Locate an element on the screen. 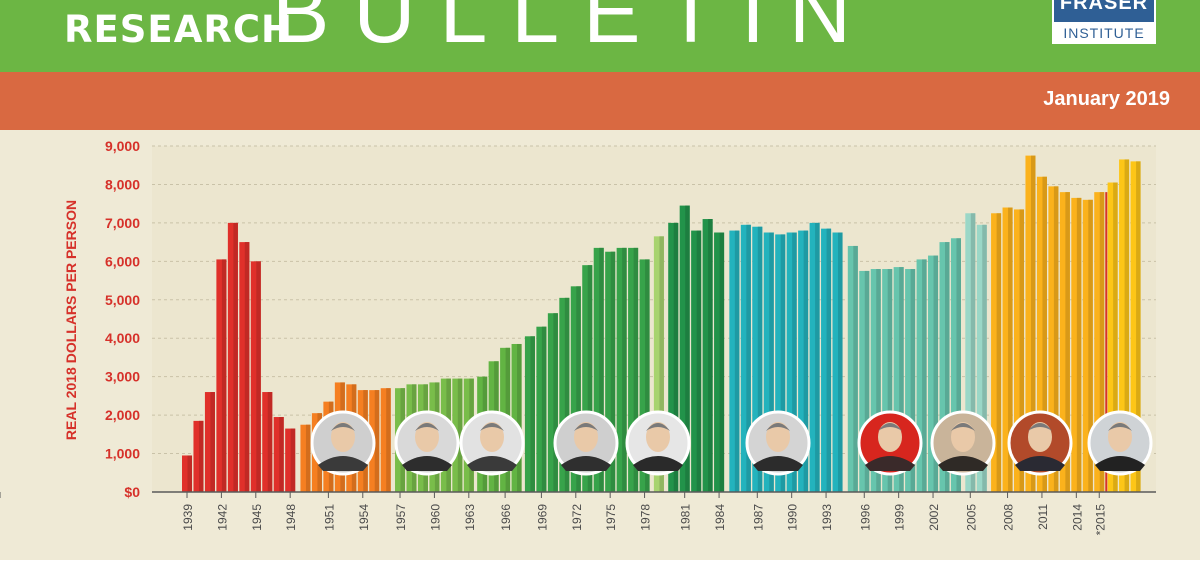 This screenshot has width=1200, height=570. logo-bottom-text: INSTITUTE is located at coordinates (1104, 33).